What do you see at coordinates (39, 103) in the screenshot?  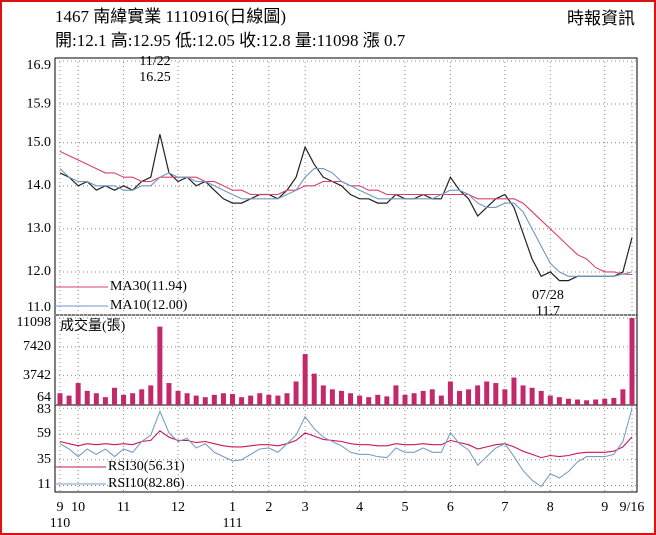 I see `y-tick-label: 15.9` at bounding box center [39, 103].